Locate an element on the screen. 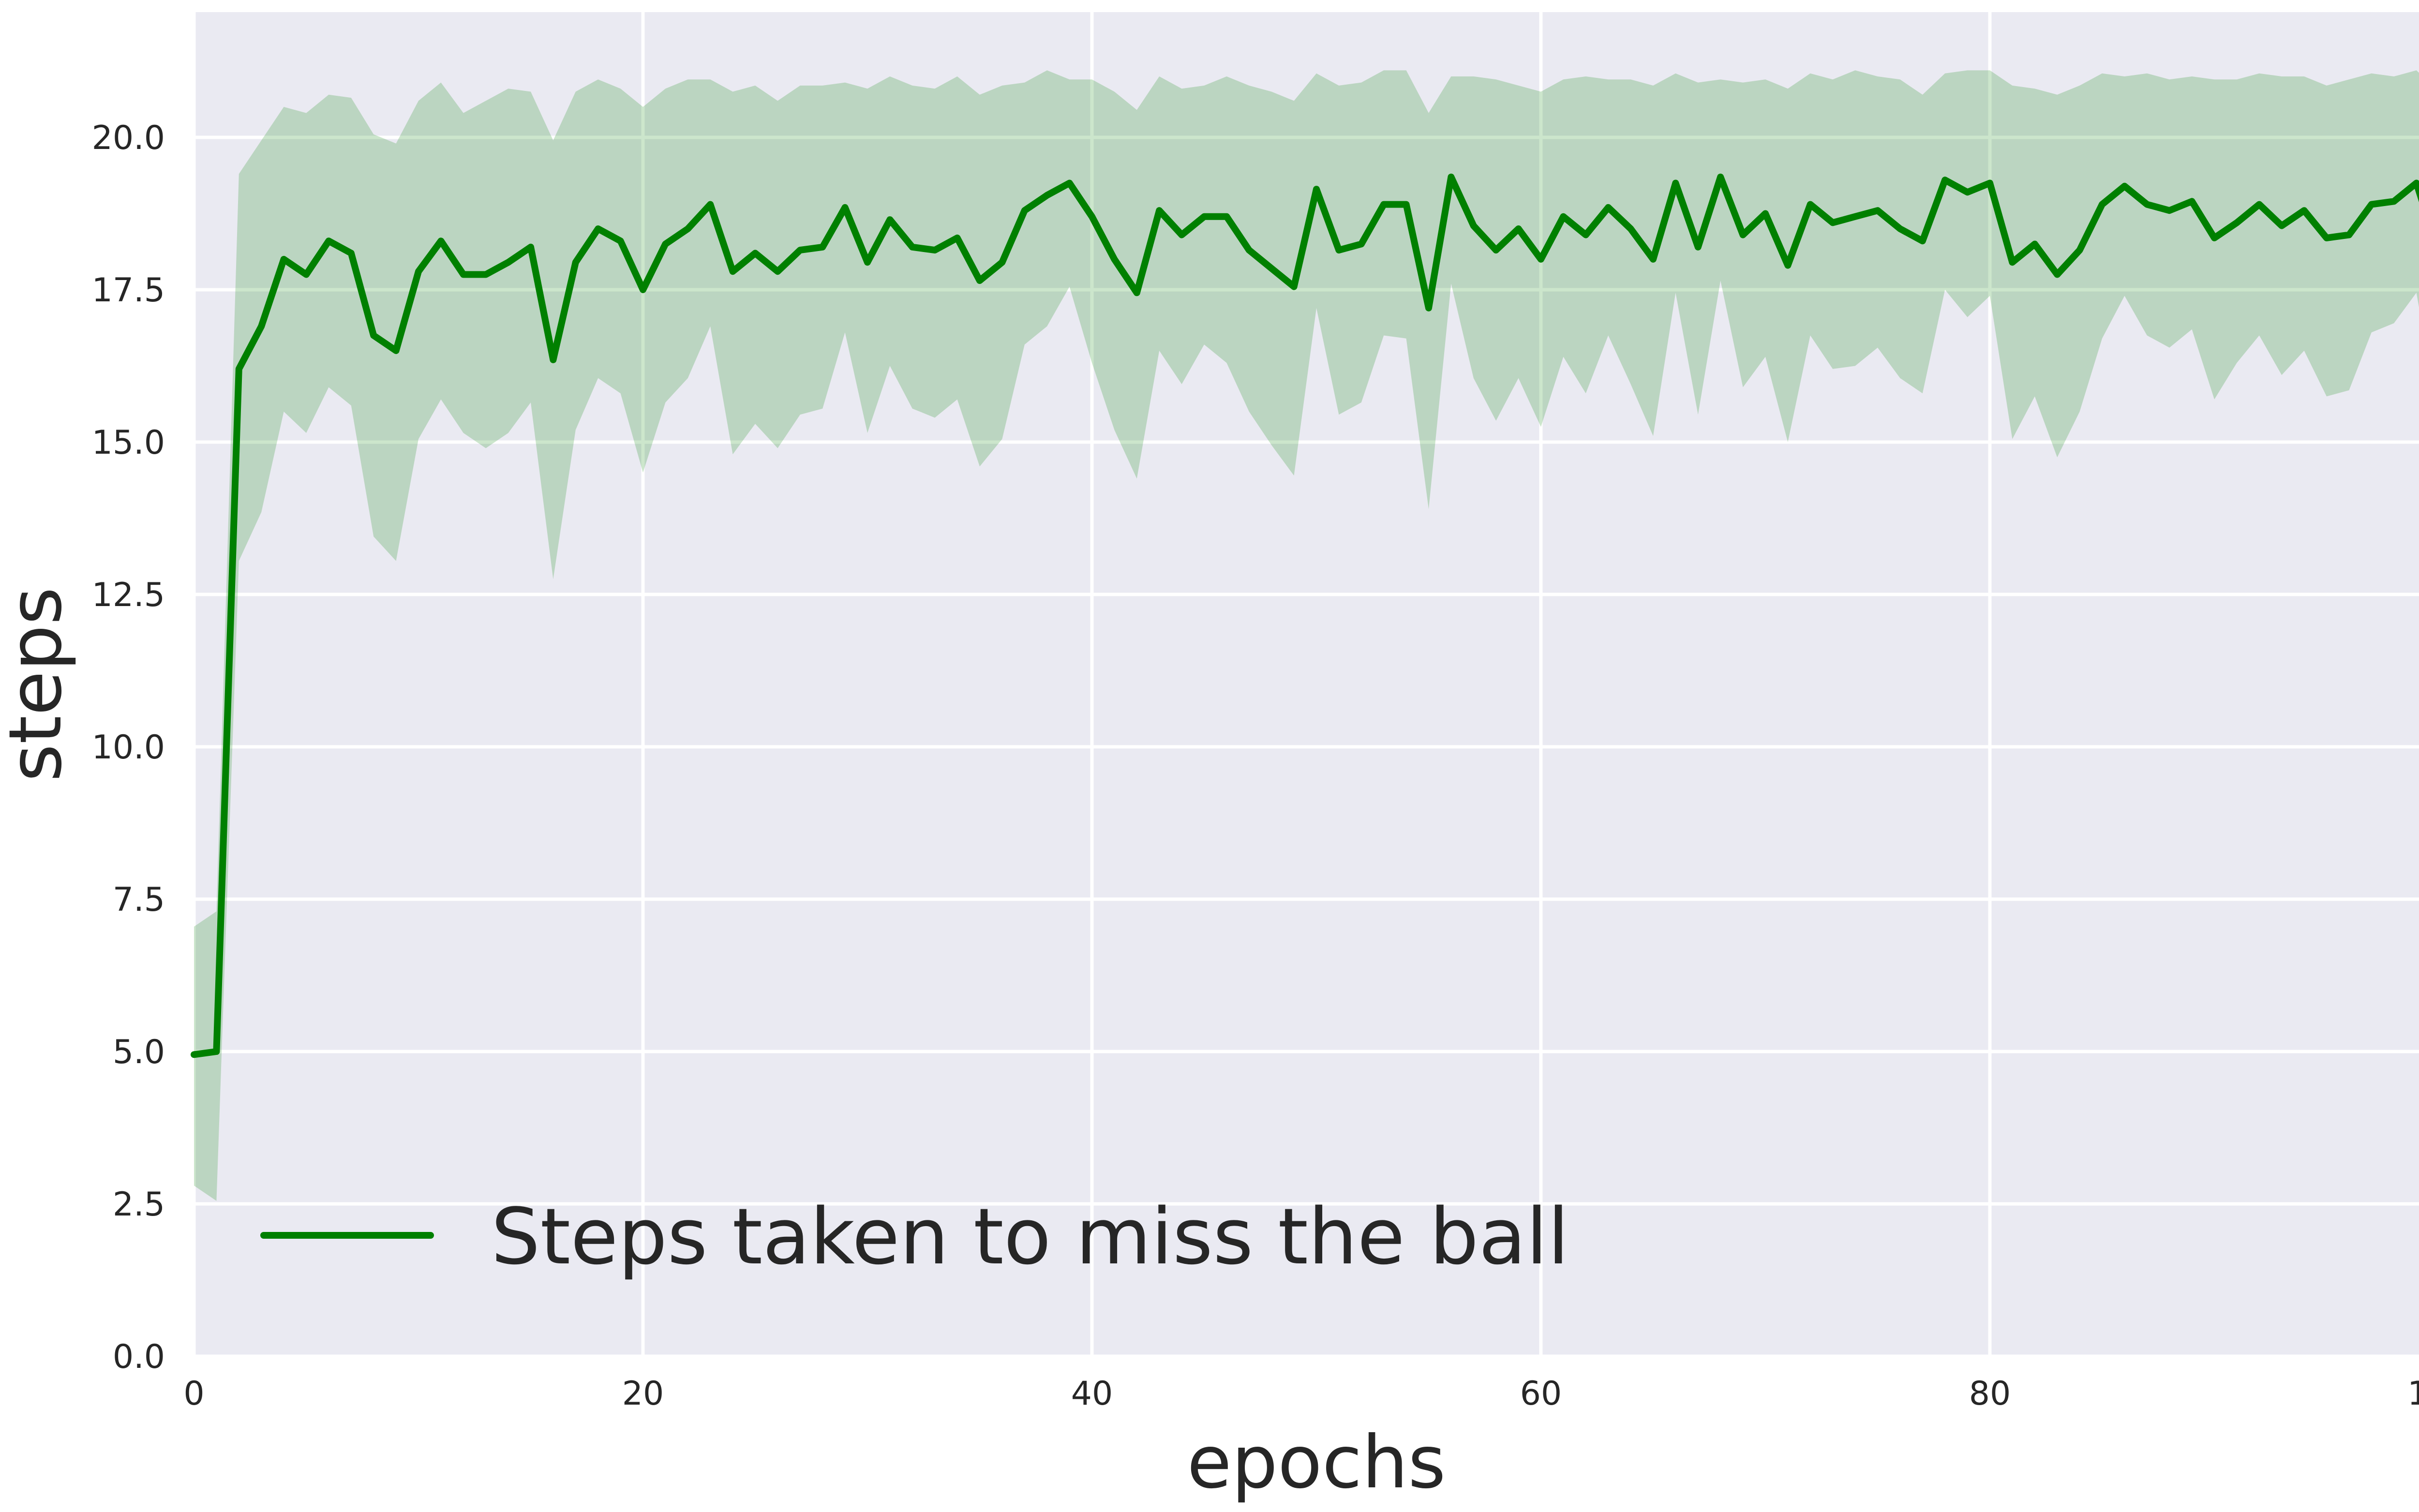 This screenshot has width=2419, height=1512. y-tick-label: 10.0 is located at coordinates (128, 748).